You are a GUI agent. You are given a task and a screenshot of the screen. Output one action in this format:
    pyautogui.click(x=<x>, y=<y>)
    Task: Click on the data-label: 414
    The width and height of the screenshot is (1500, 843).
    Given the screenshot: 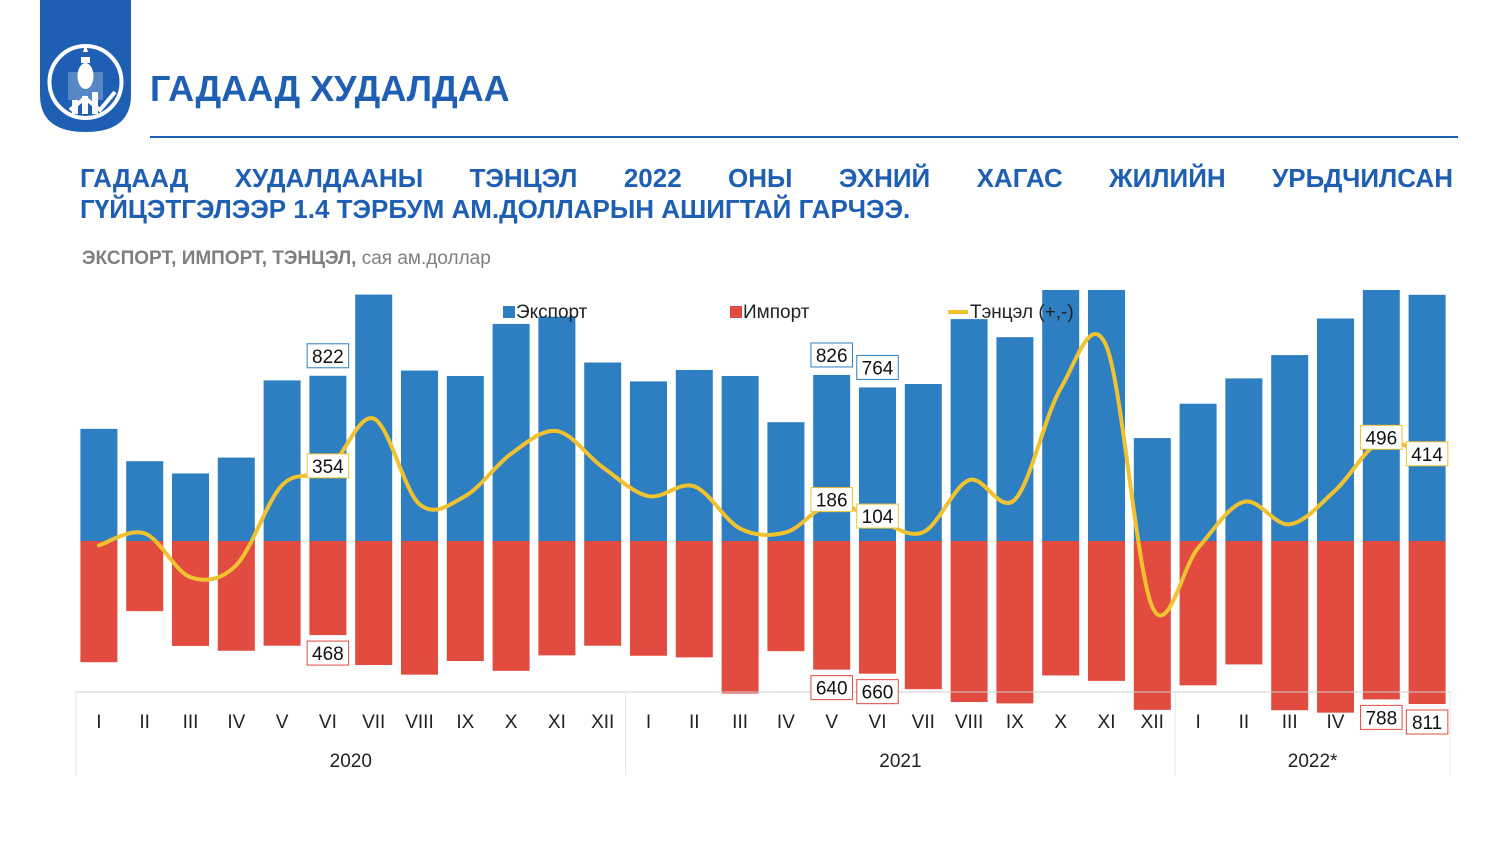 What is the action you would take?
    pyautogui.click(x=1427, y=455)
    